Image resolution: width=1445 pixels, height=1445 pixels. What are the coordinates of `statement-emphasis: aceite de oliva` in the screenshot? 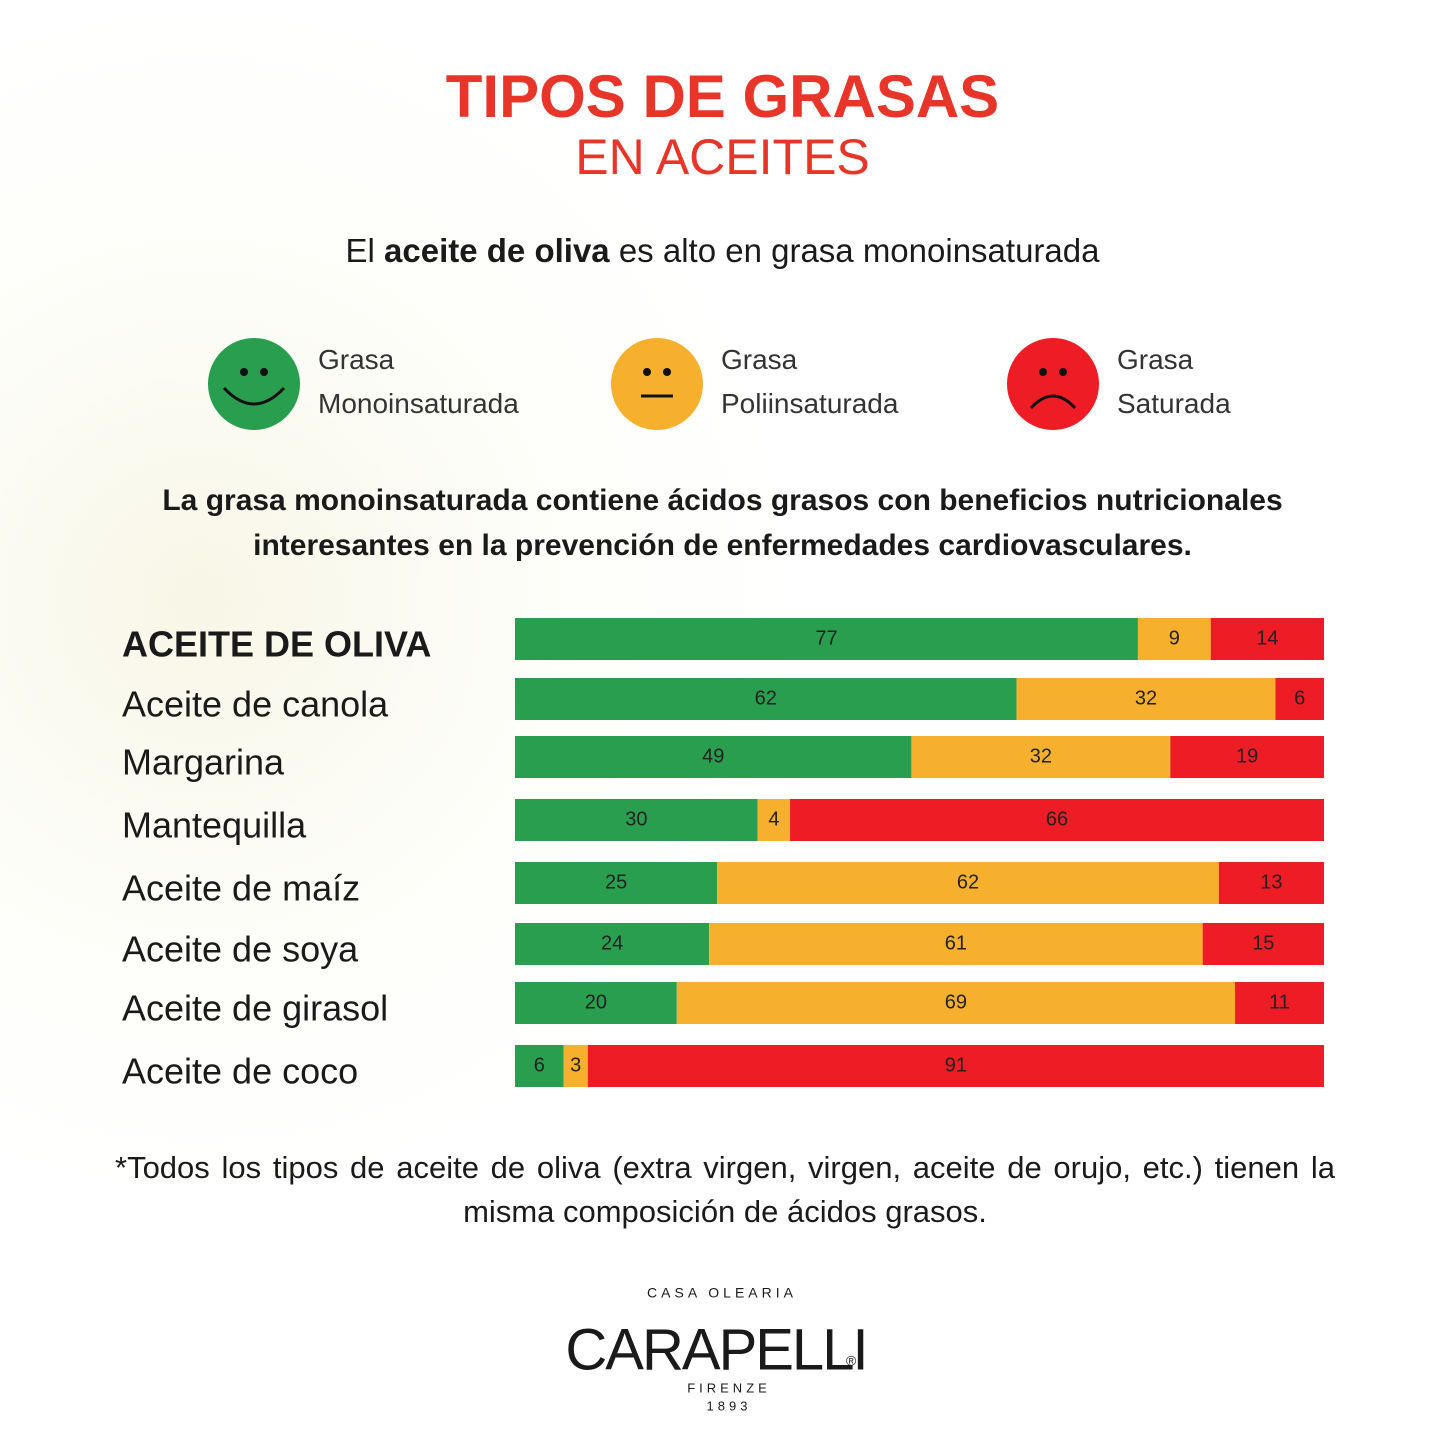 It's located at (497, 250).